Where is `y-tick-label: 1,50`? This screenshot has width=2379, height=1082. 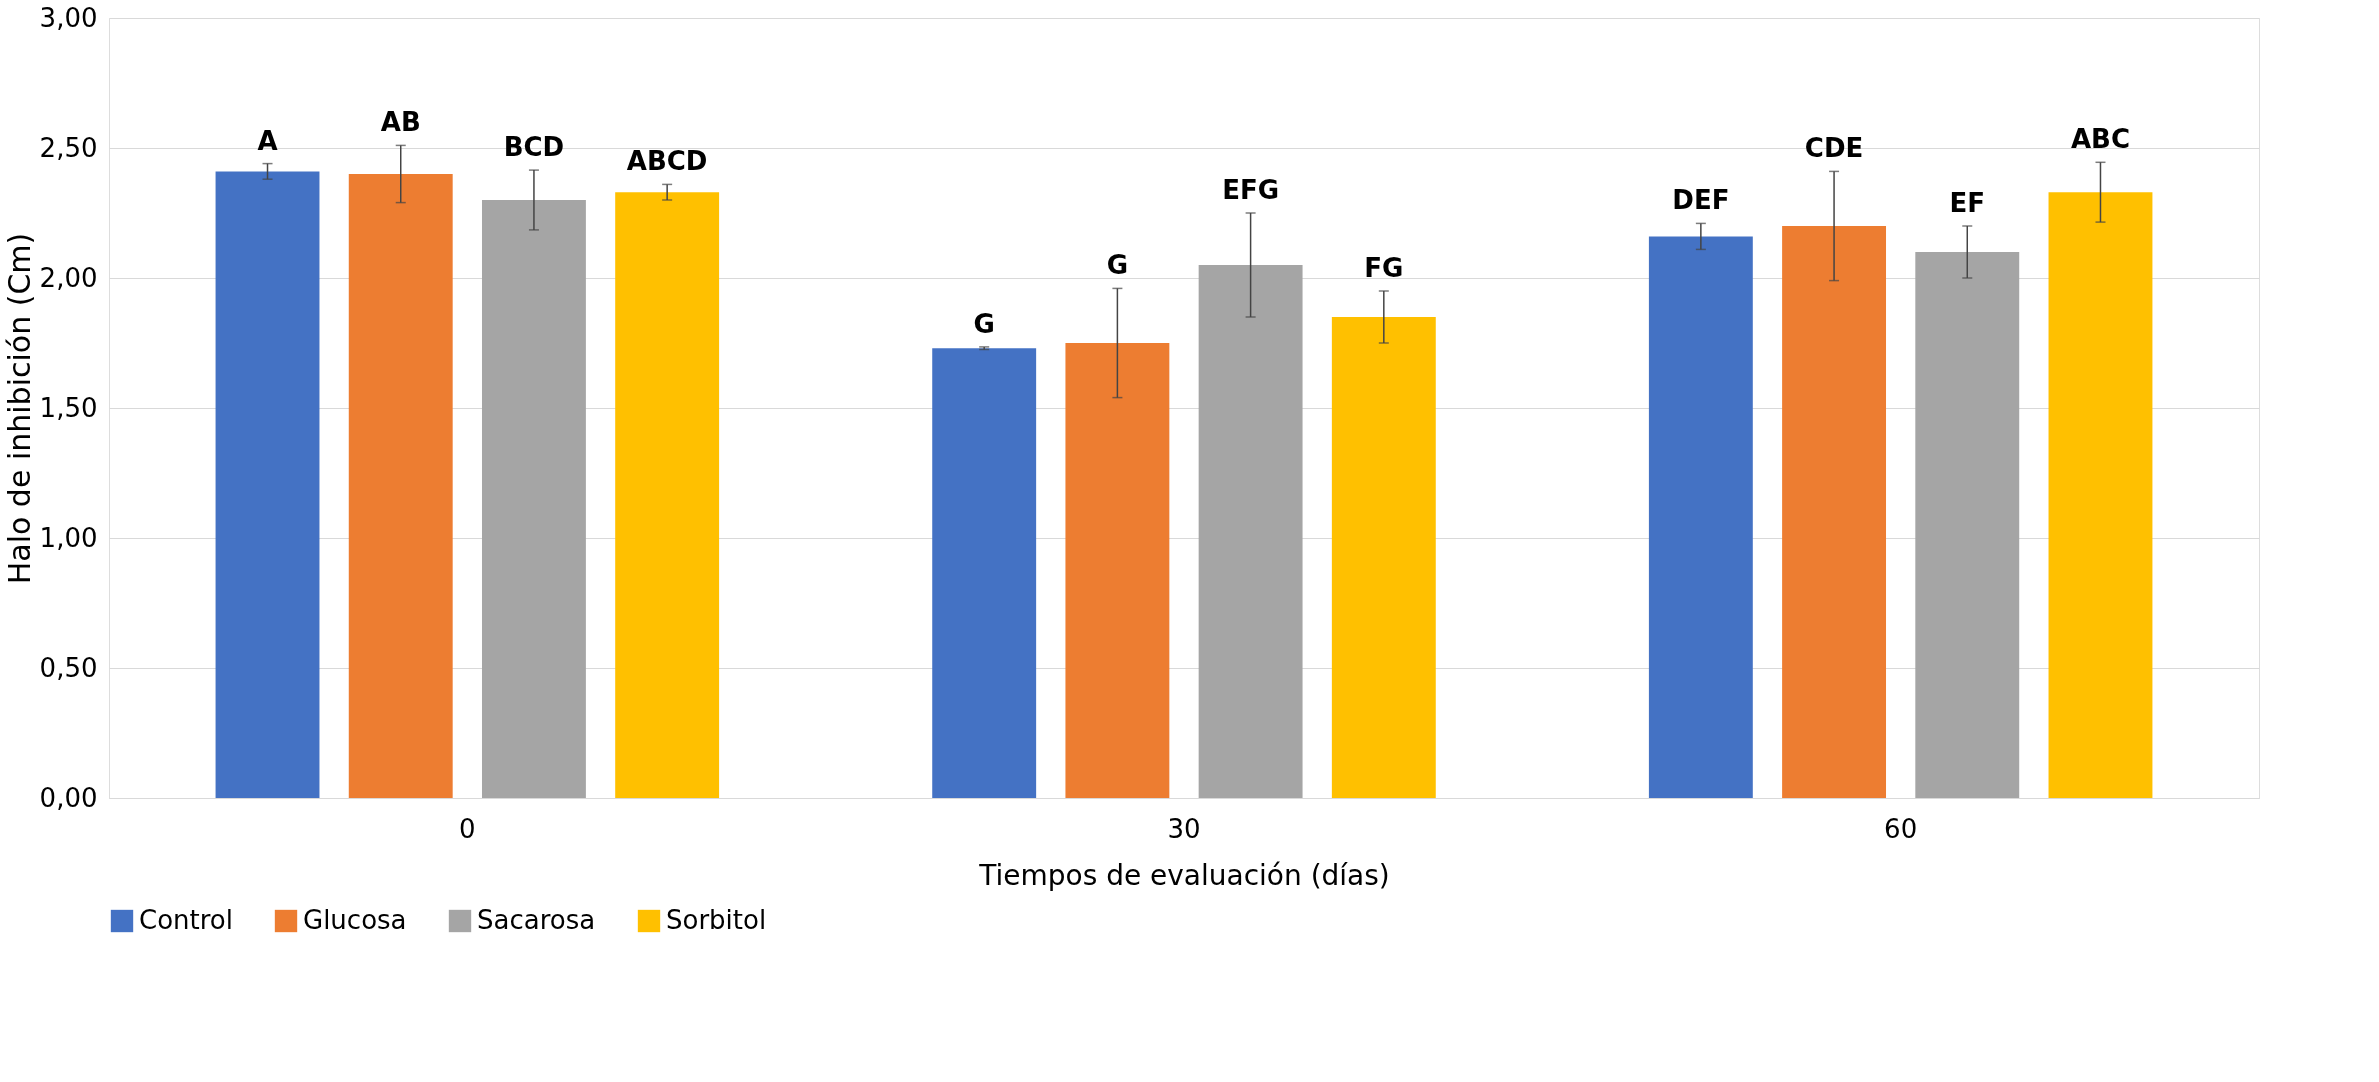 y-tick-label: 1,50 is located at coordinates (68, 407).